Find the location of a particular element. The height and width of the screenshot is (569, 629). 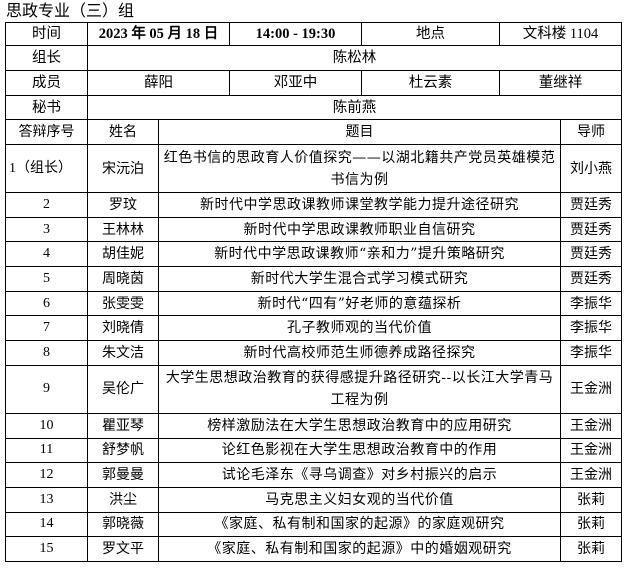

topic-cell: 新时代中学思政课教师“亲和力”提升策略研究 is located at coordinates (359, 254).